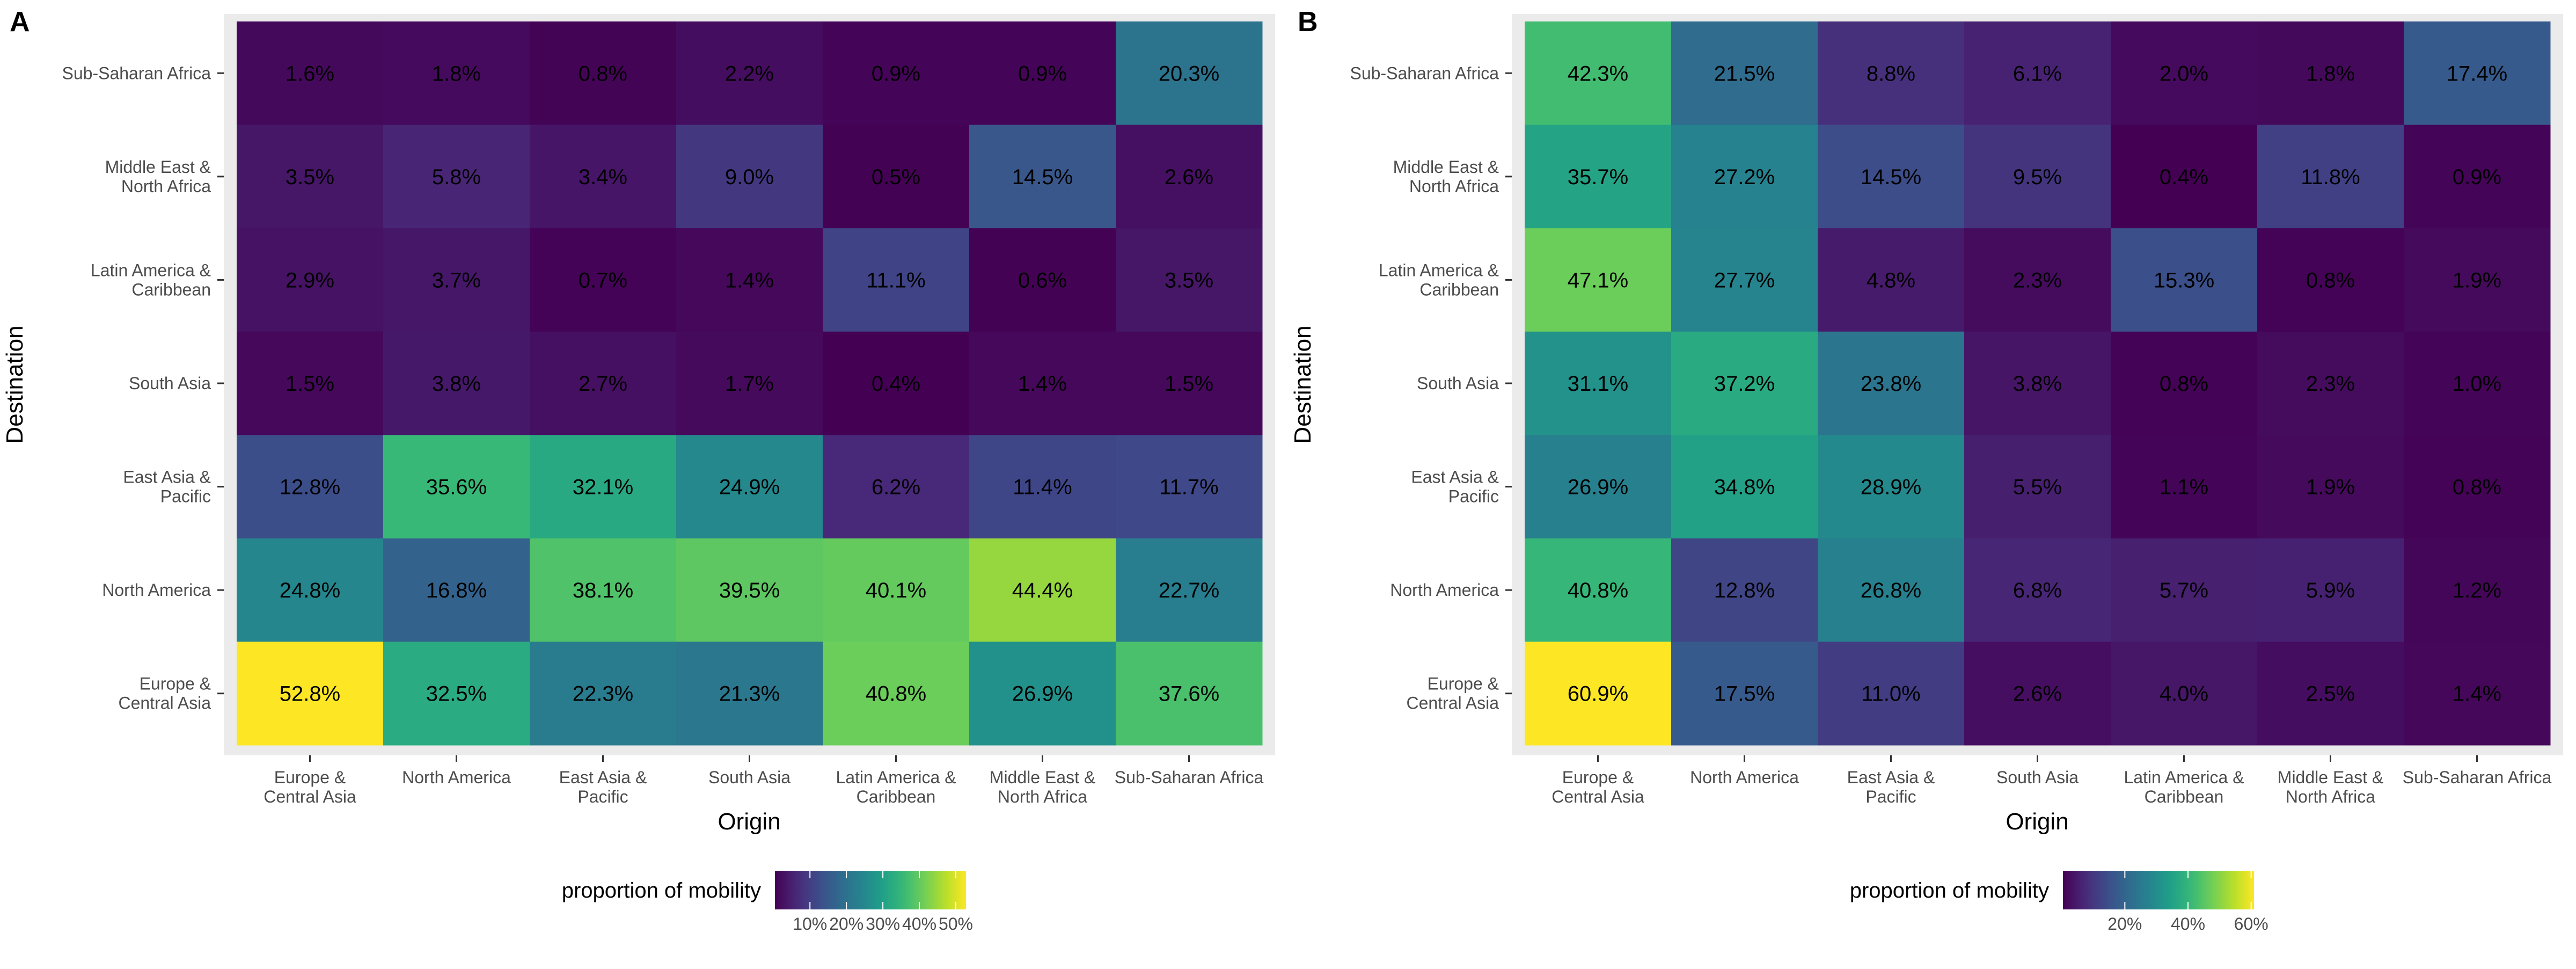 The width and height of the screenshot is (2576, 969). Describe the element at coordinates (2184, 280) in the screenshot. I see `cell-value-label: 15.3%` at that location.